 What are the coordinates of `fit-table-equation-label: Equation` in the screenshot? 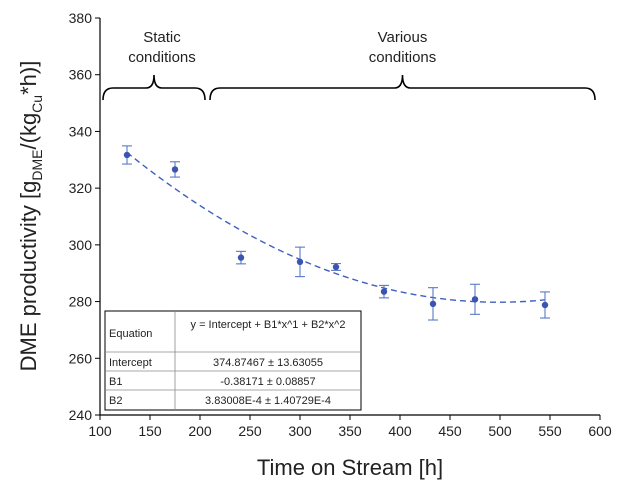 It's located at (130, 334).